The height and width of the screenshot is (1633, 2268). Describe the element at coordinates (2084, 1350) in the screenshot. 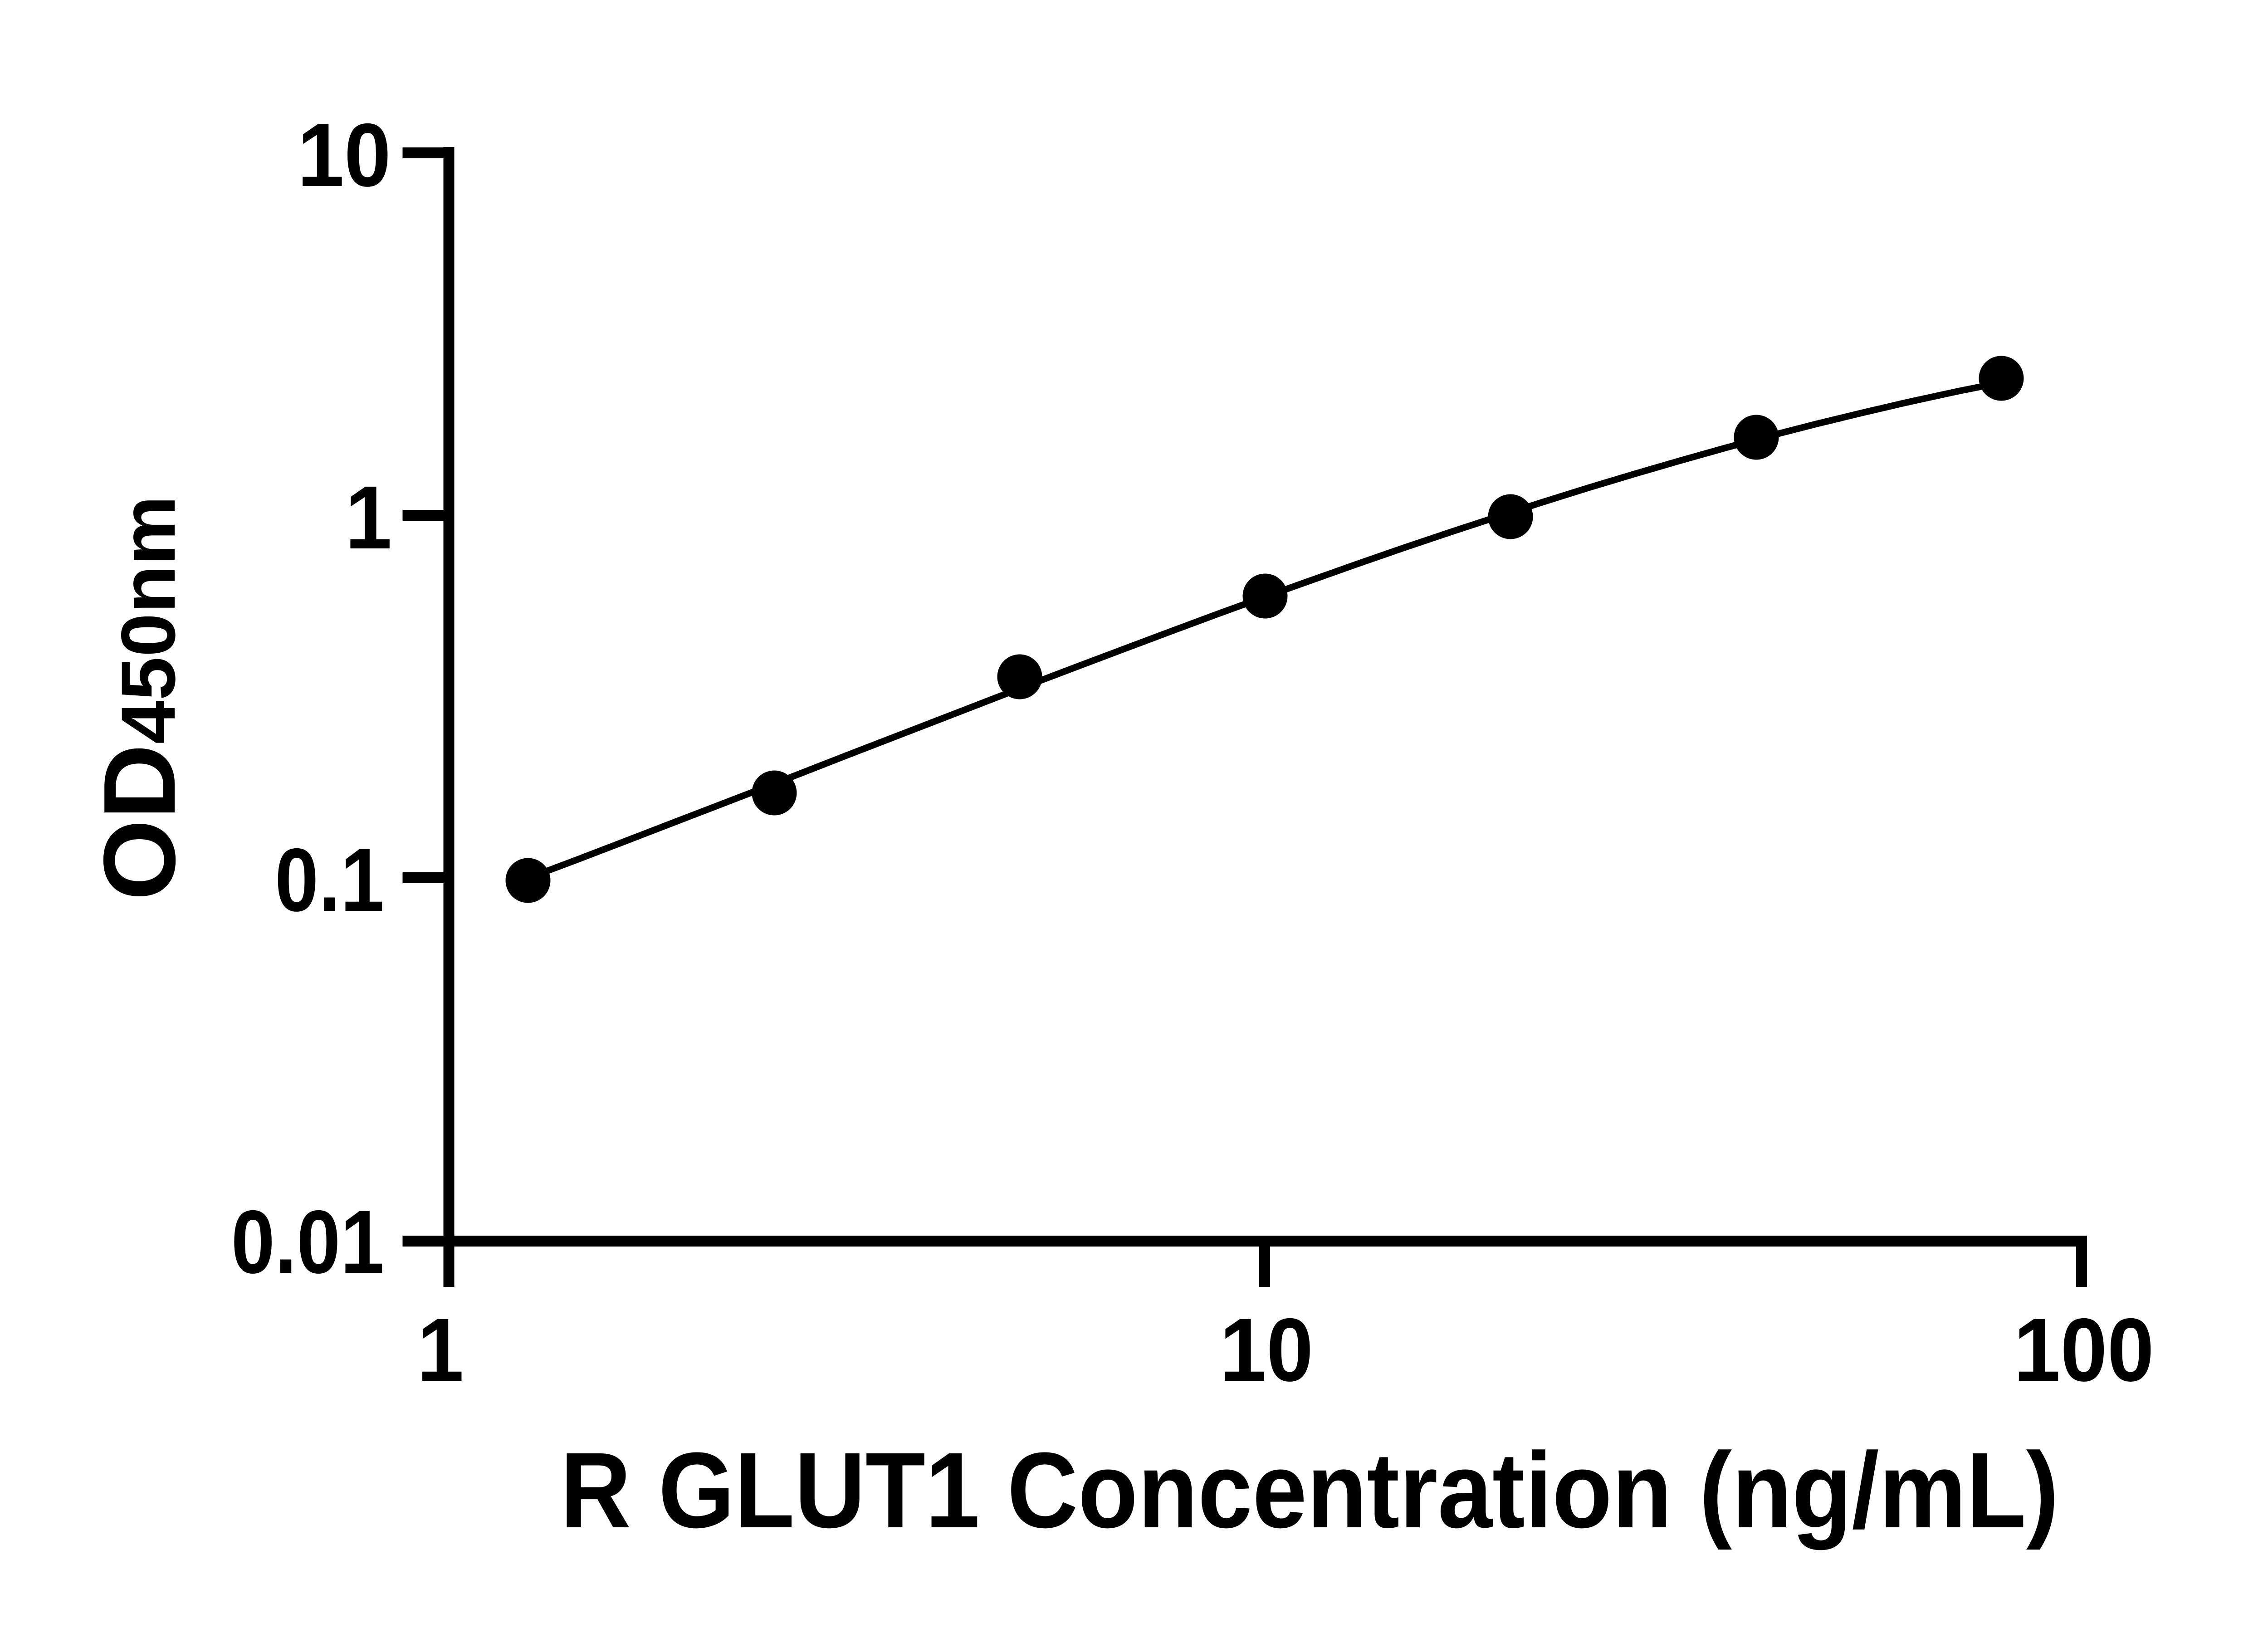

I see `svg-text: 100` at that location.